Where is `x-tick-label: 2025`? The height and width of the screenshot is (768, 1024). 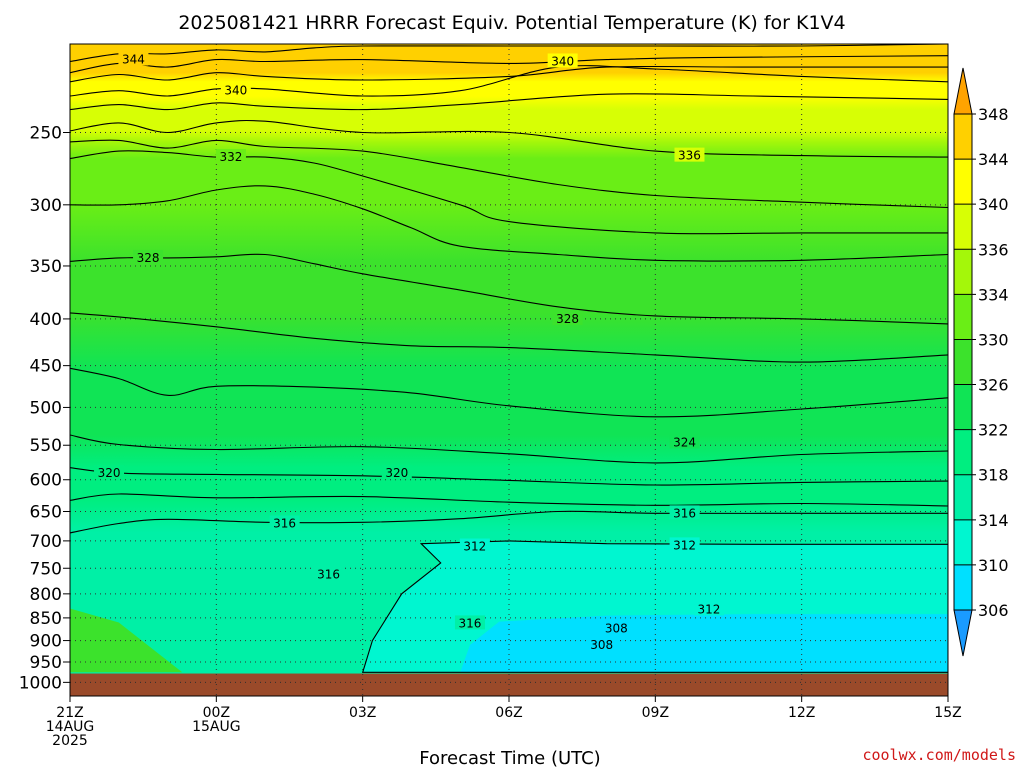 x-tick-label: 2025 is located at coordinates (70, 741).